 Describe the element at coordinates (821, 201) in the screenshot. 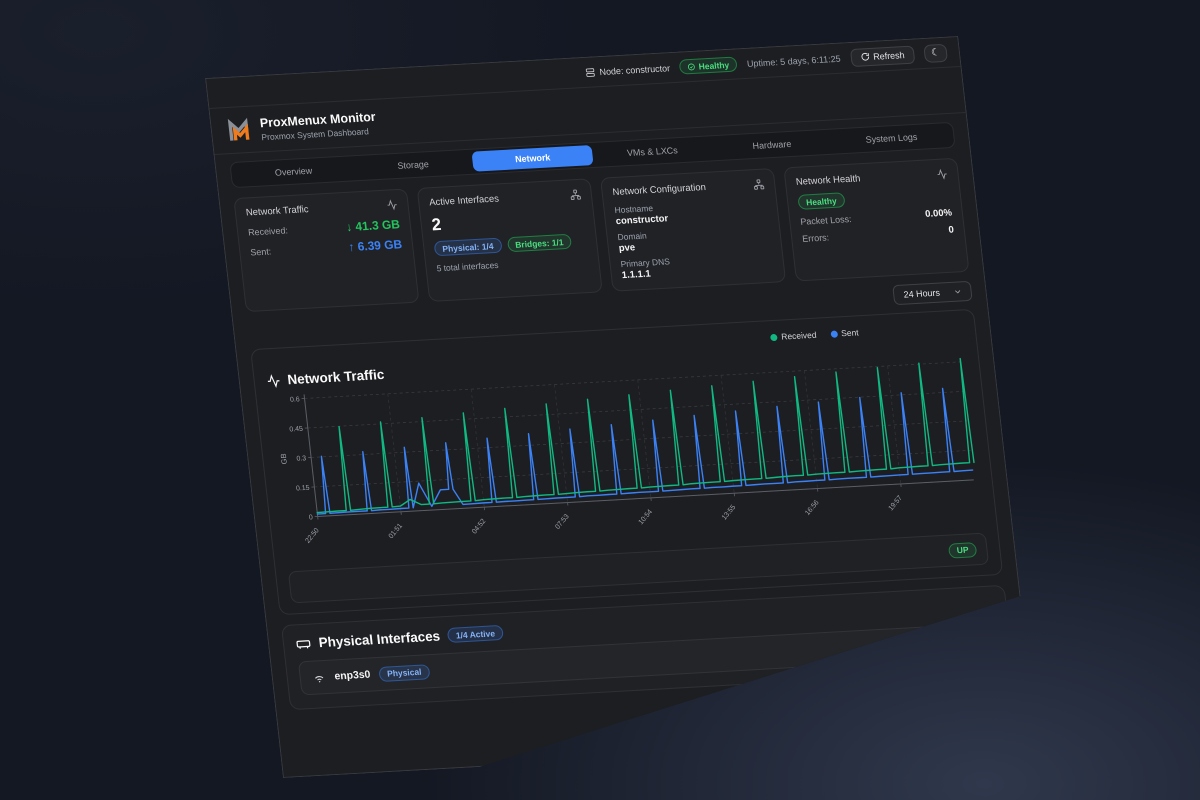

I see `health-badge: Healthy` at that location.